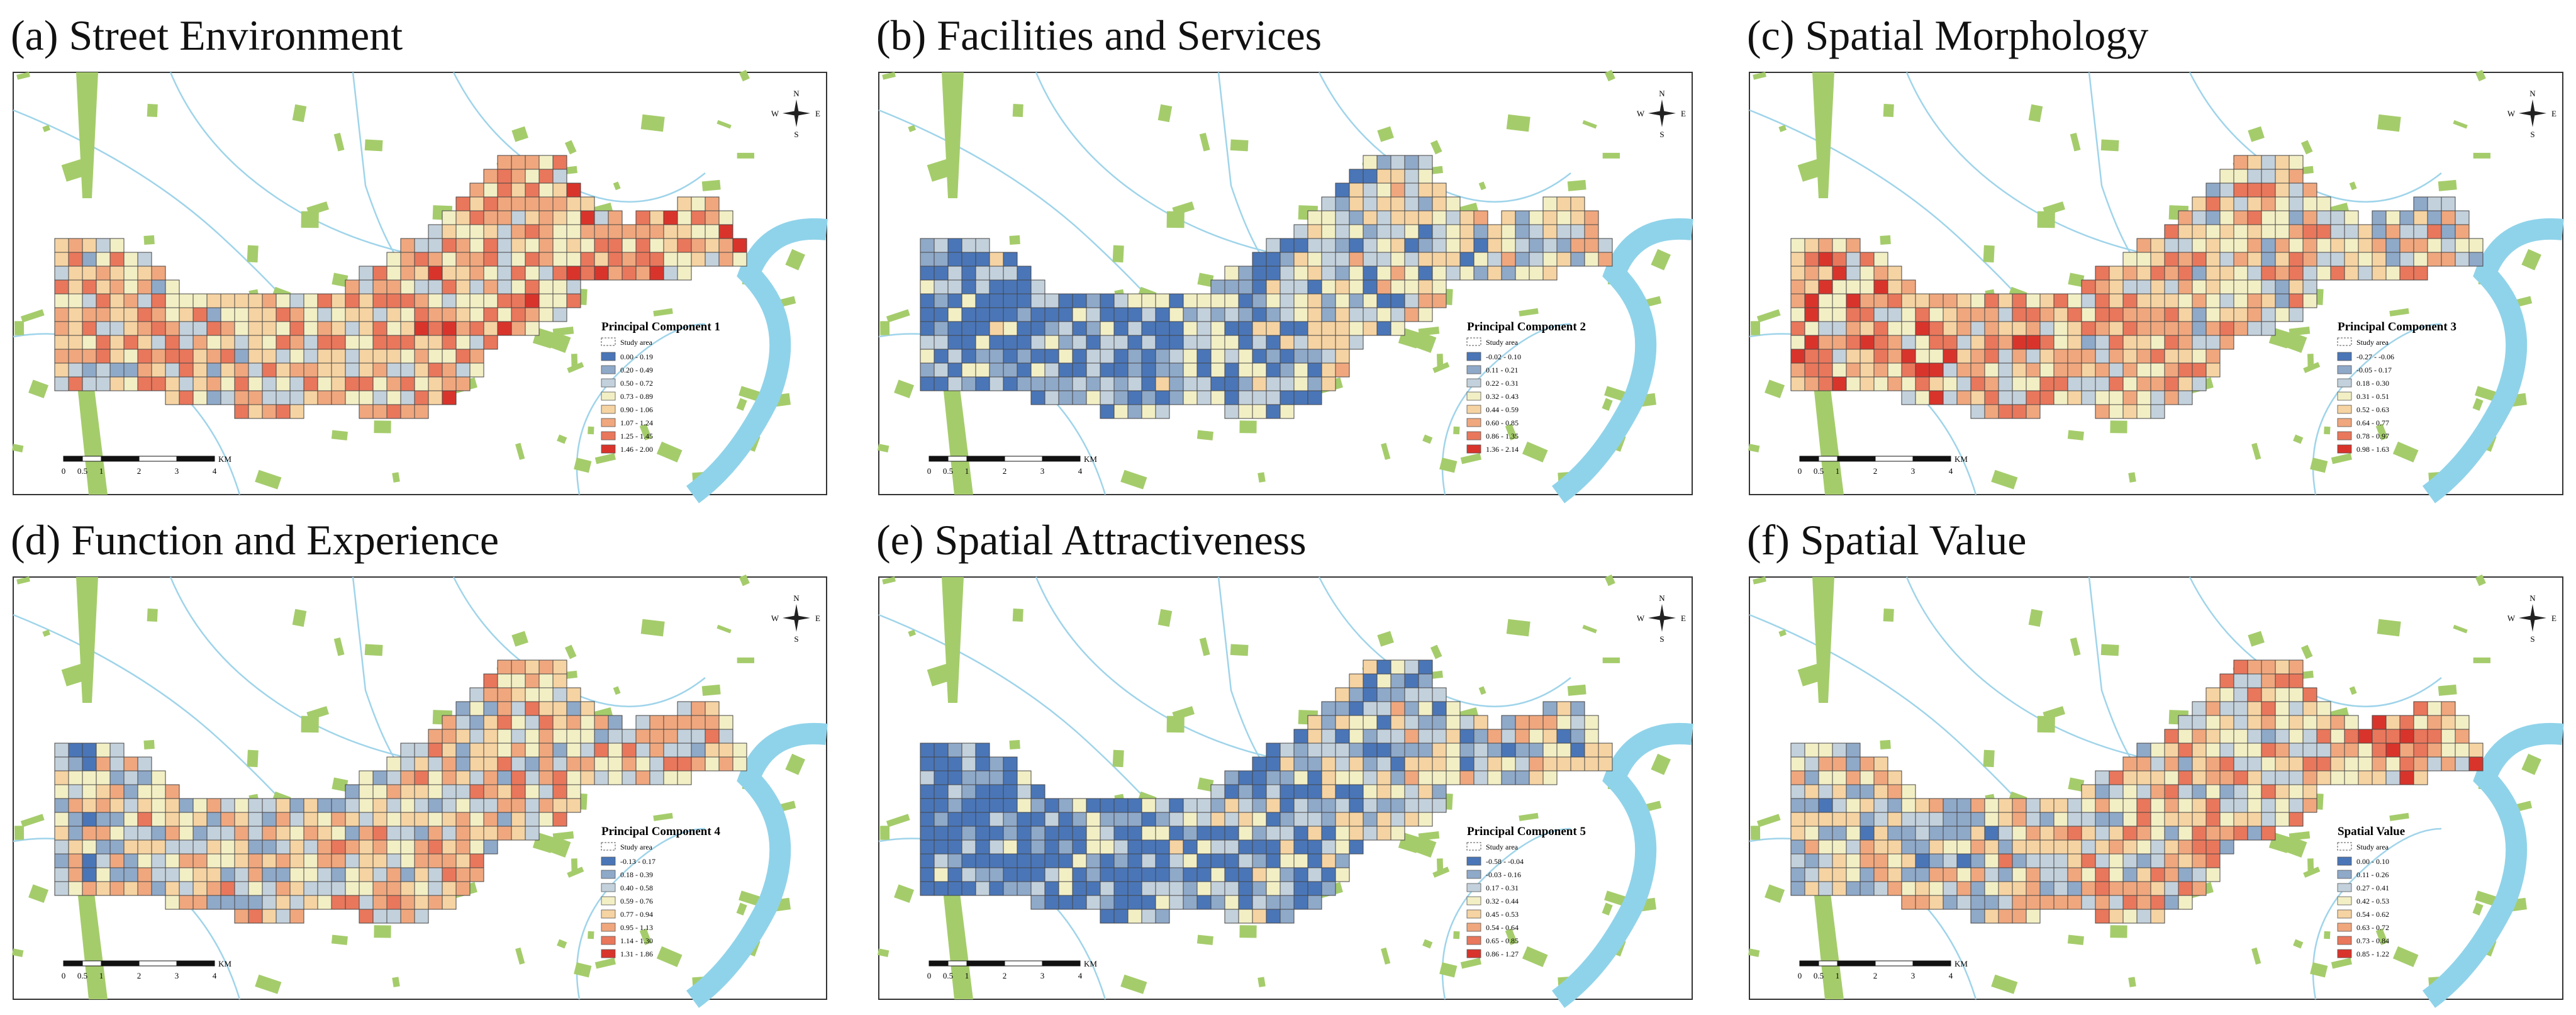 The image size is (2576, 1015). I want to click on legend-label: 0.77 - 0.94, so click(636, 914).